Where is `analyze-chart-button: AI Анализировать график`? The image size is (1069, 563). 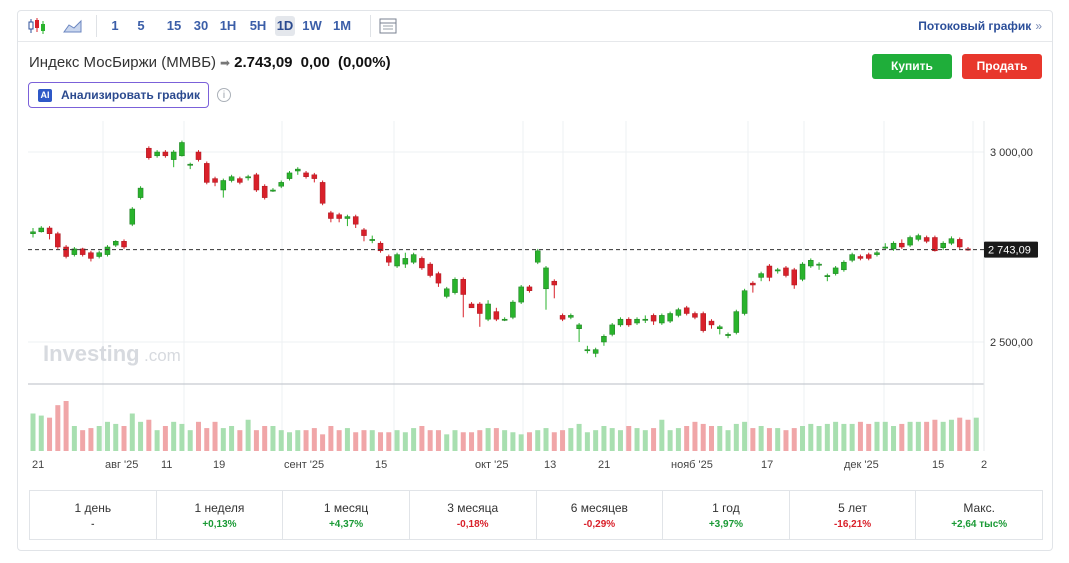
analyze-chart-button: AI Анализировать график is located at coordinates (118, 95).